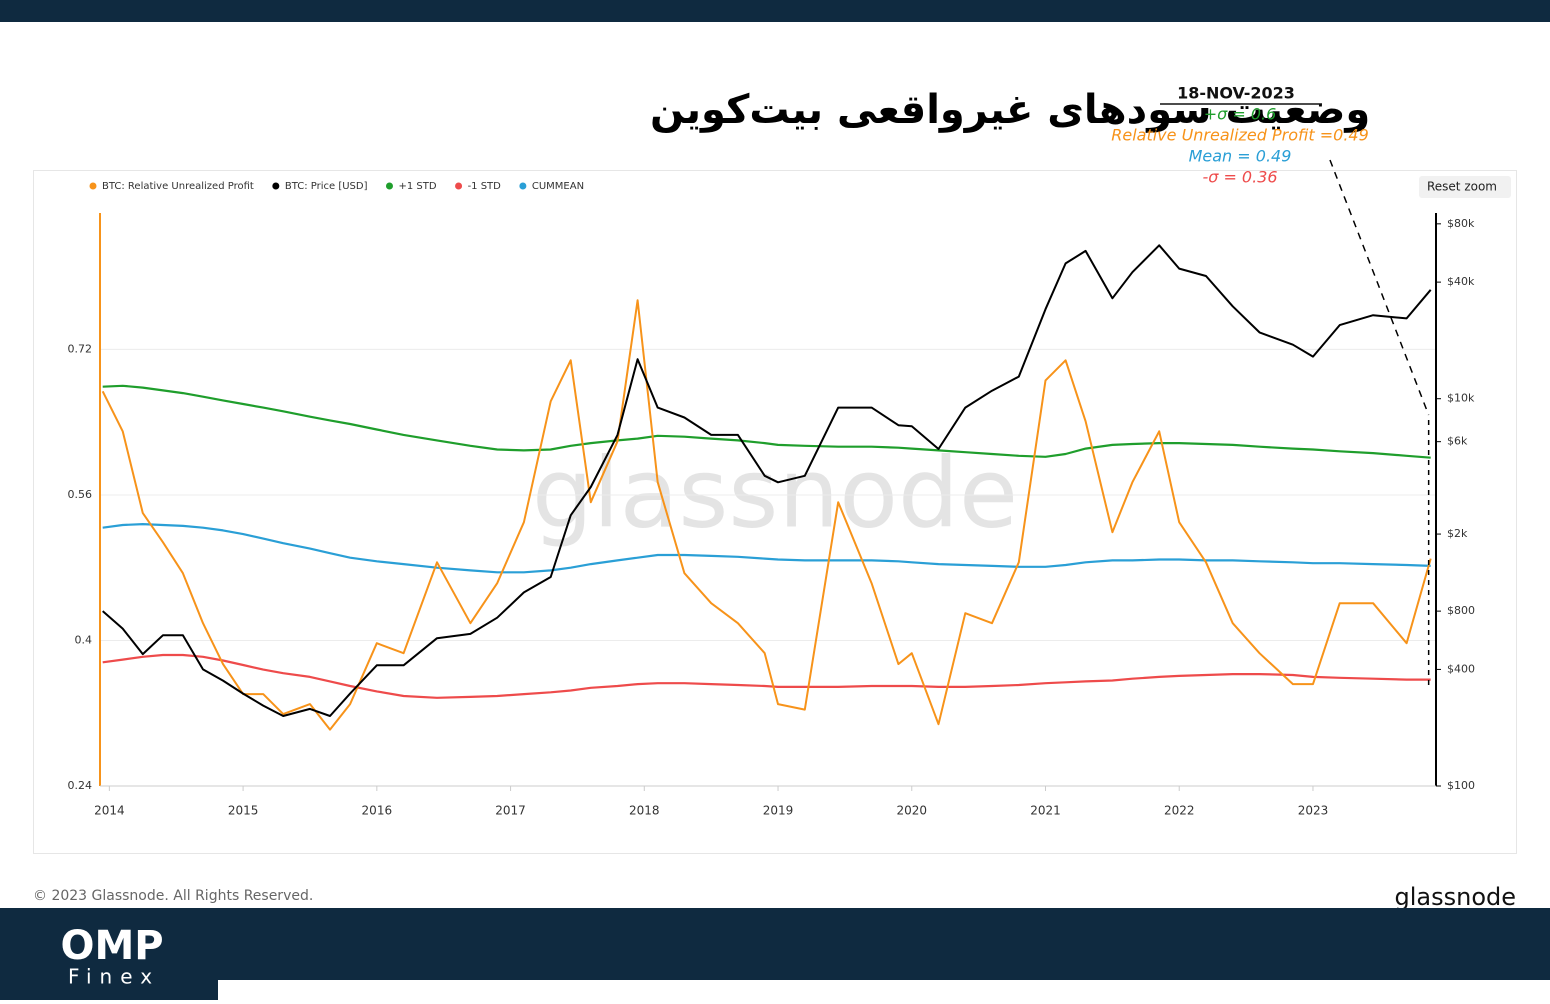 This screenshot has height=1004, width=1550. What do you see at coordinates (485, 186) in the screenshot?
I see `legend-label: -1 STD` at bounding box center [485, 186].